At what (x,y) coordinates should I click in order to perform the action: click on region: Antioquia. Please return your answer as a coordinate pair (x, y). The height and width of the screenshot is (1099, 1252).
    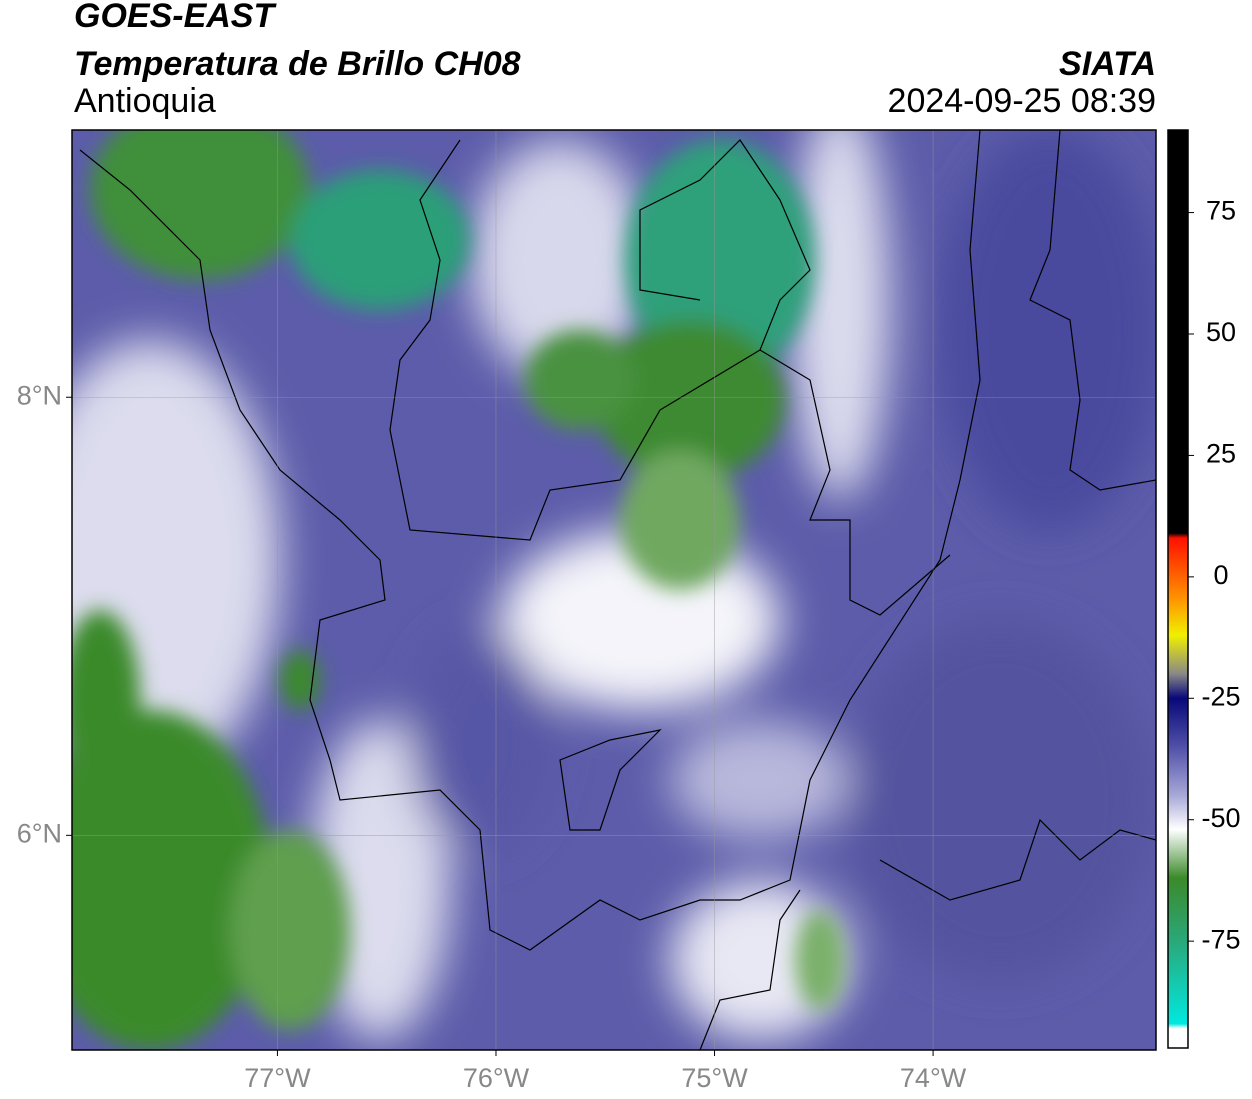
    Looking at the image, I should click on (145, 101).